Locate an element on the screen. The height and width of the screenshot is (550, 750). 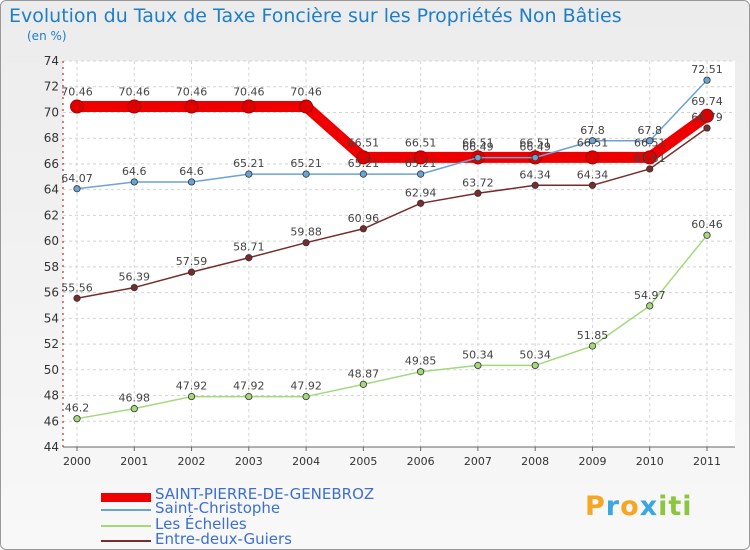
data-label: 46.2 is located at coordinates (77, 408).